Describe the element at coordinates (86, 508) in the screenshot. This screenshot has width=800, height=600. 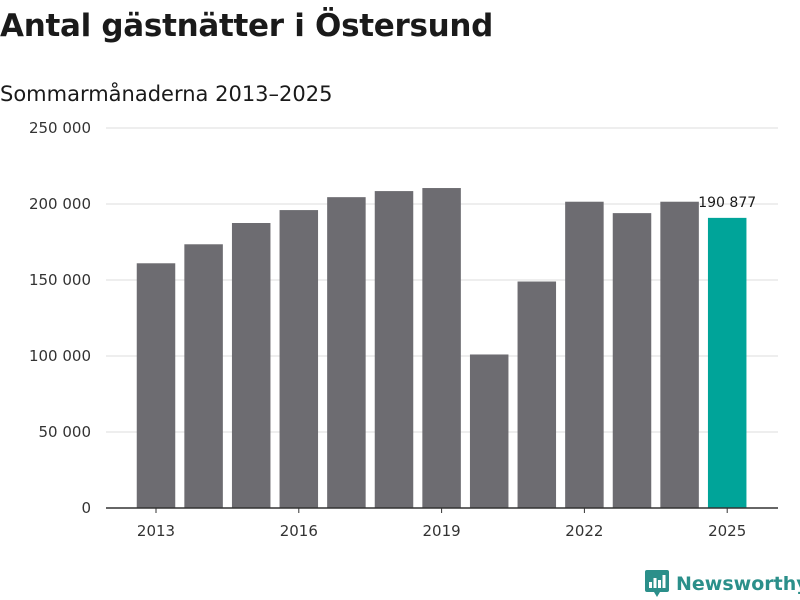
I see `y-tick-label: 0` at that location.